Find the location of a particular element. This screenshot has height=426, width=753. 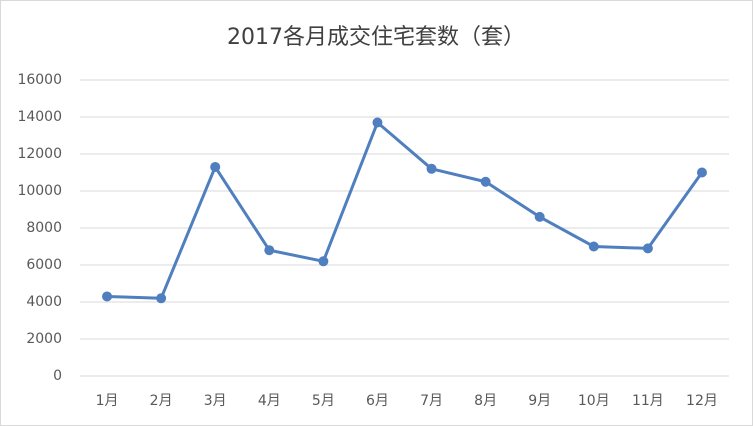

x-tick-label: 6月 is located at coordinates (377, 401).